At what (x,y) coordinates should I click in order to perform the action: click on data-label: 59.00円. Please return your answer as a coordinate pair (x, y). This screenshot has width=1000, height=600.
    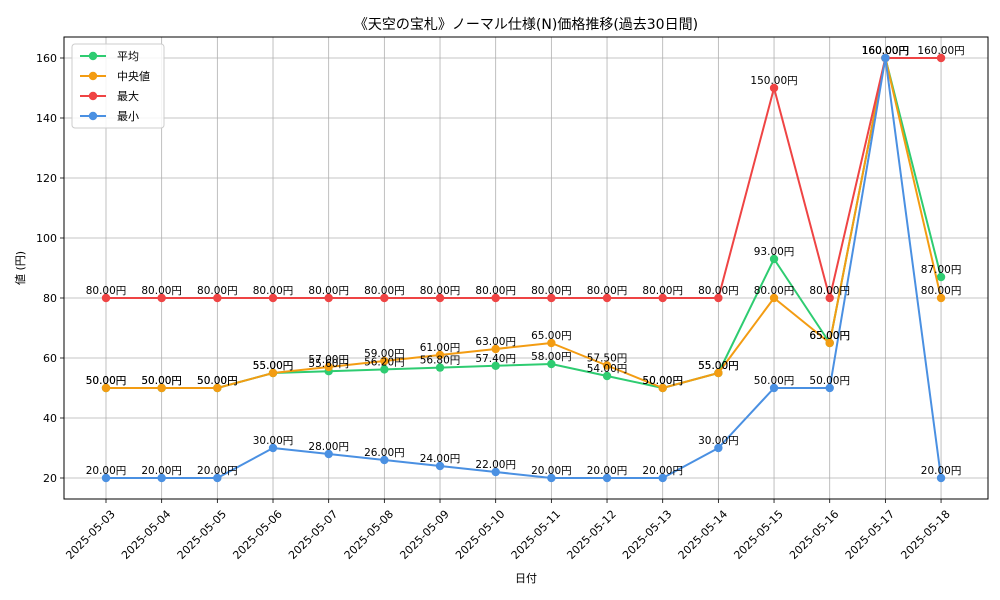
    Looking at the image, I should click on (384, 354).